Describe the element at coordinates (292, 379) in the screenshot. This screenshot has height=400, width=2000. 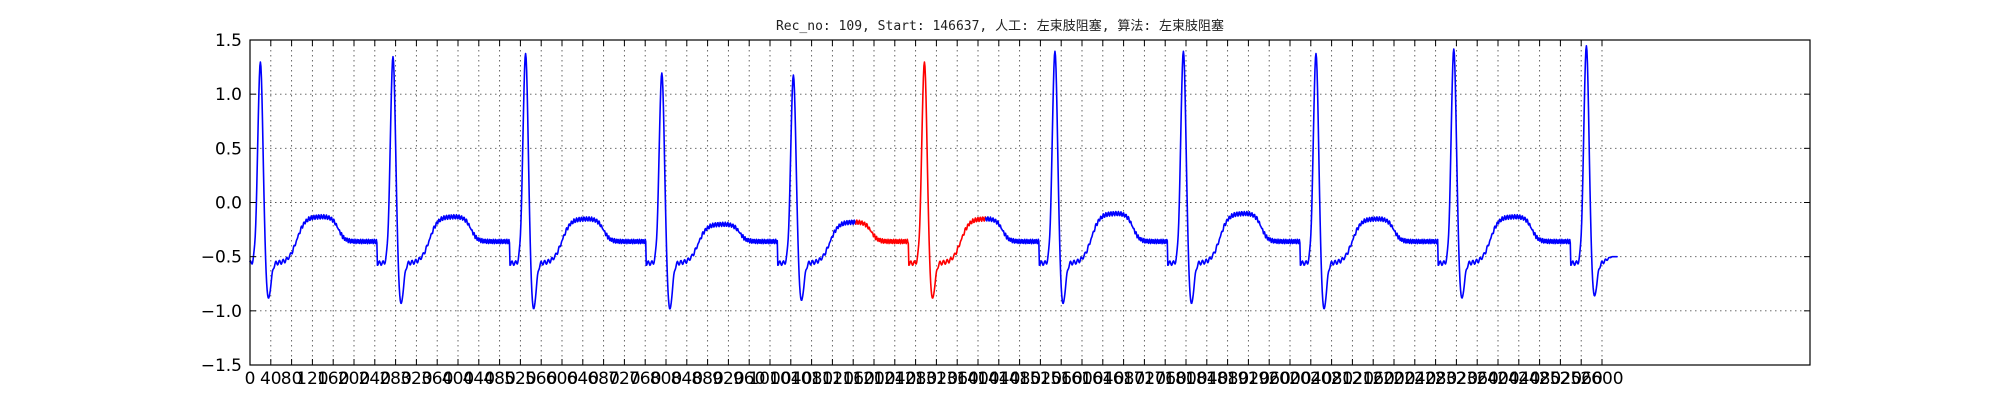
I see `x-tick-label: 80` at that location.